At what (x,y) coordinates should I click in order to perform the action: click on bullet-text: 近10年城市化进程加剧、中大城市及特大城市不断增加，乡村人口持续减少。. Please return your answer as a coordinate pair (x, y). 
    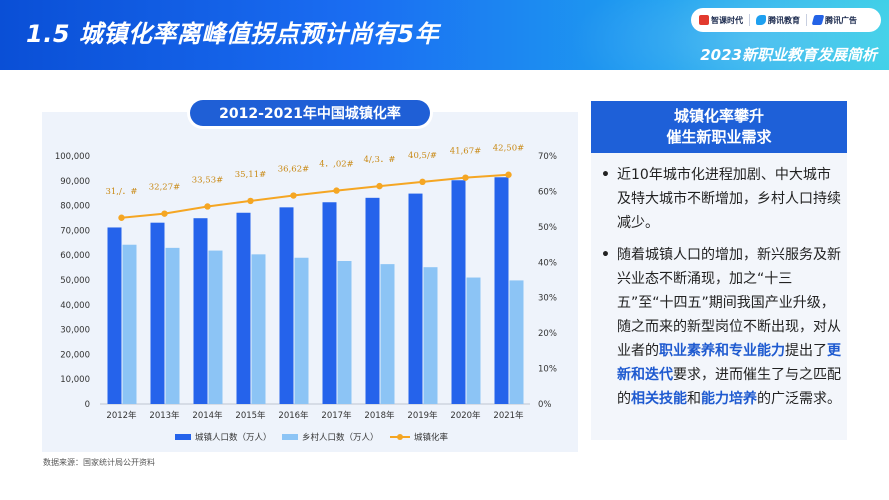
    Looking at the image, I should click on (729, 199).